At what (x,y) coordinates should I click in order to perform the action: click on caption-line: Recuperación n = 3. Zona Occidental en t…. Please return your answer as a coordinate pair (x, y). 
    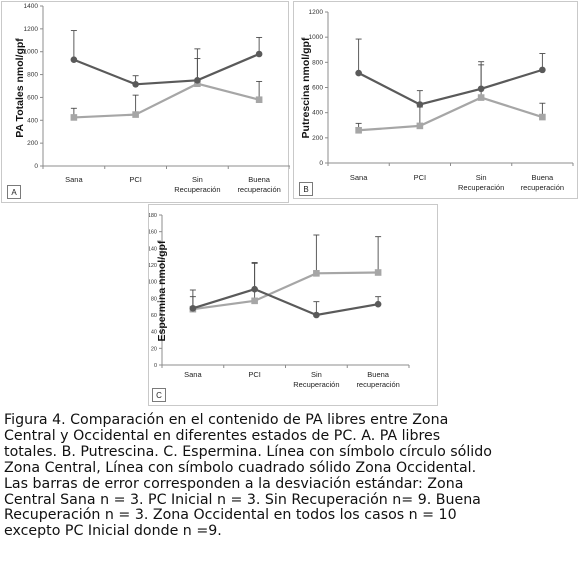
    Looking at the image, I should click on (230, 515).